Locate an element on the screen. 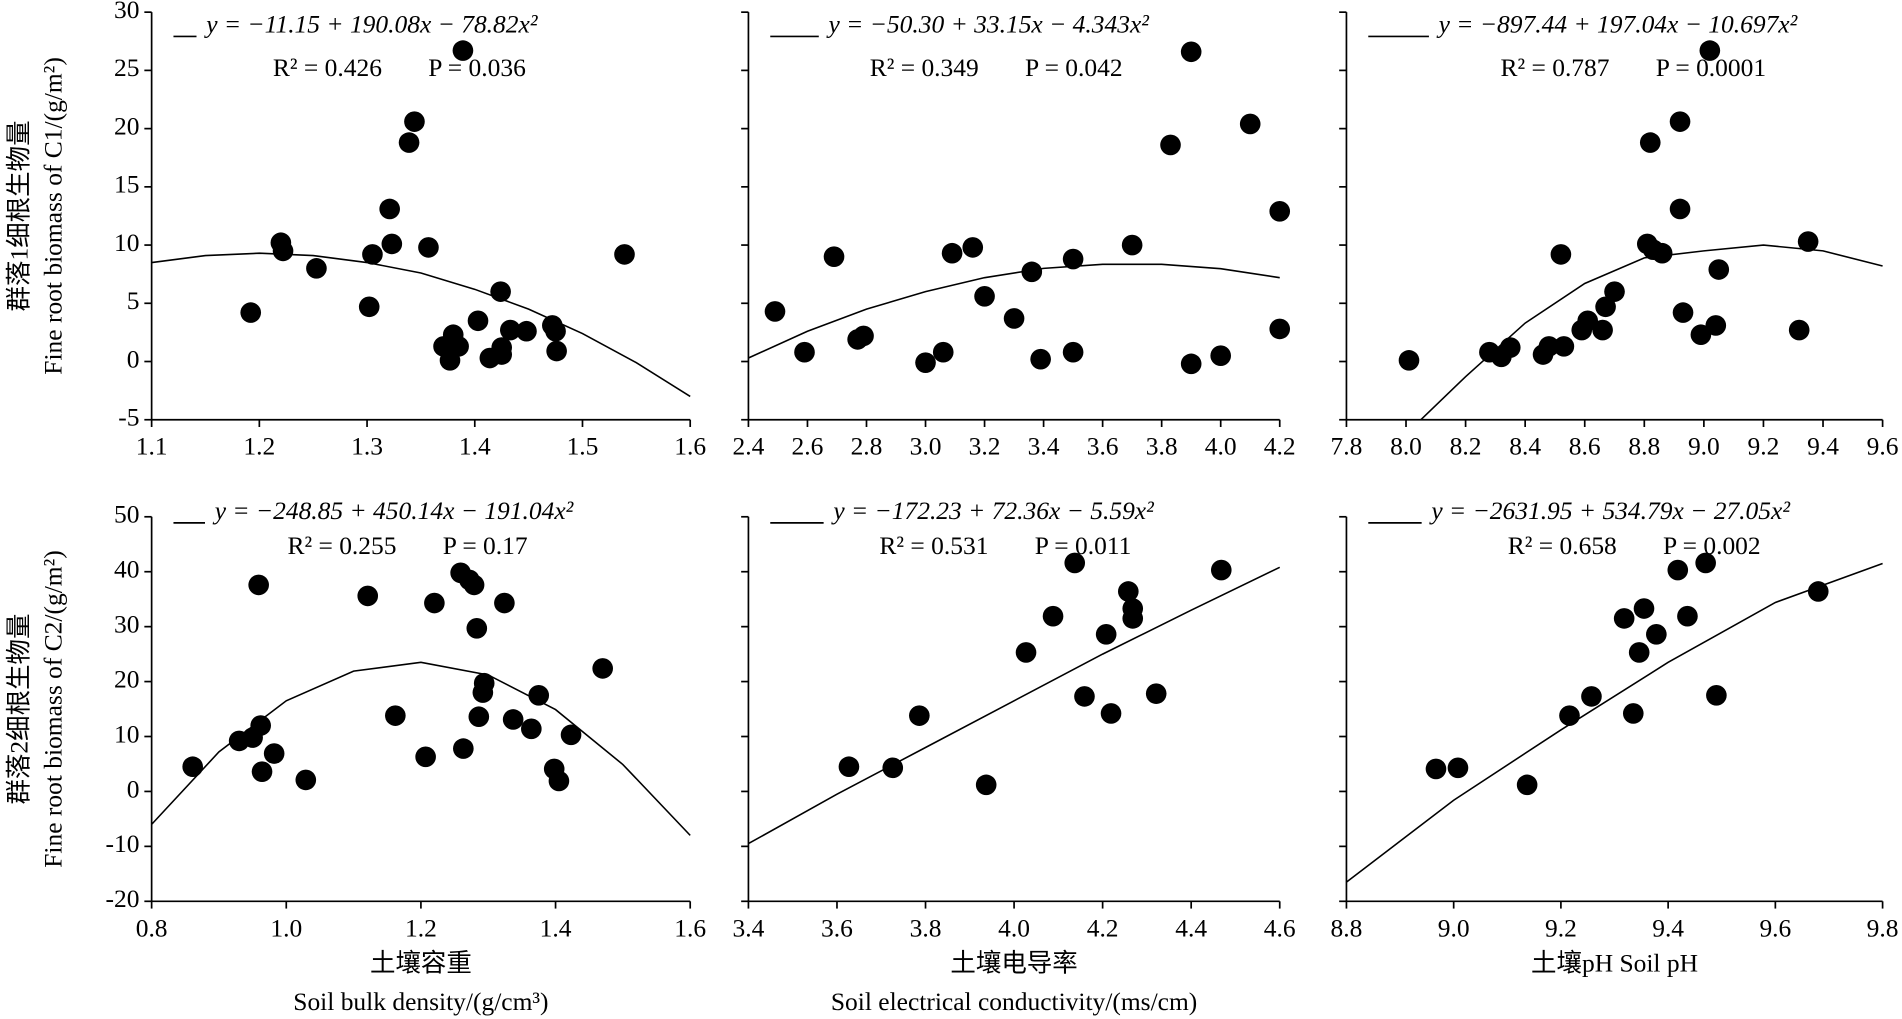 The image size is (1902, 1019). x-tick-label: 8.2 is located at coordinates (1466, 446).